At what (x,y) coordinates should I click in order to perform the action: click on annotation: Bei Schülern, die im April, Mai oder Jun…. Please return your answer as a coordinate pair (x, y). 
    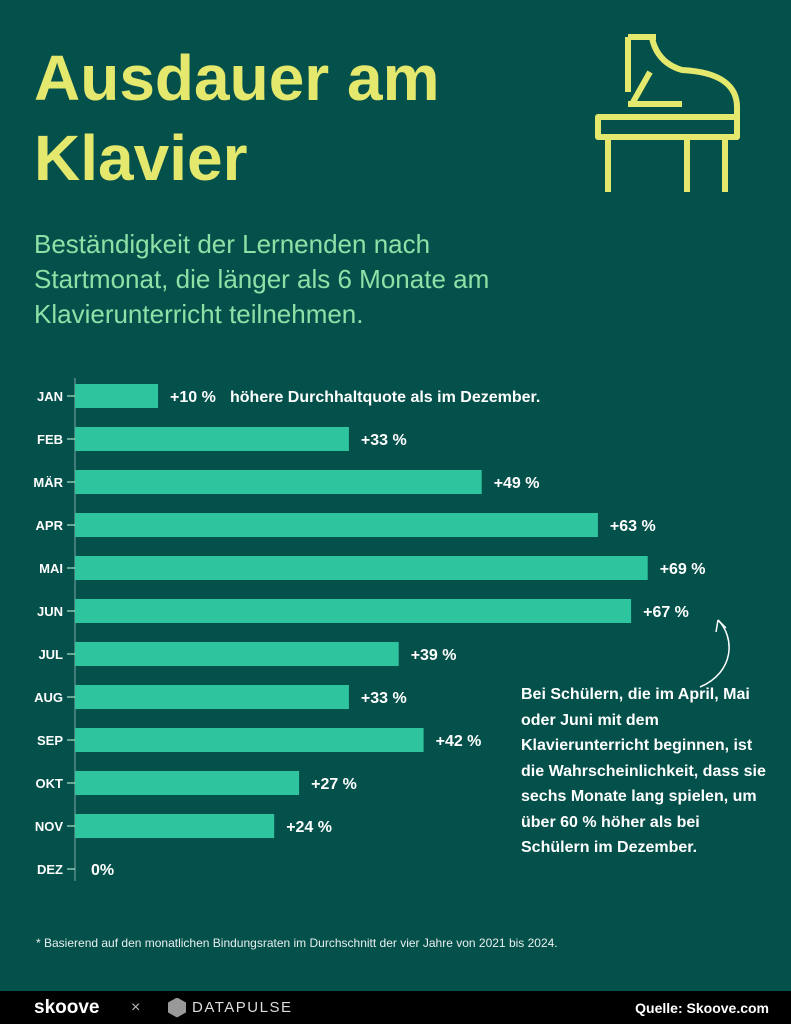
    Looking at the image, I should click on (643, 771).